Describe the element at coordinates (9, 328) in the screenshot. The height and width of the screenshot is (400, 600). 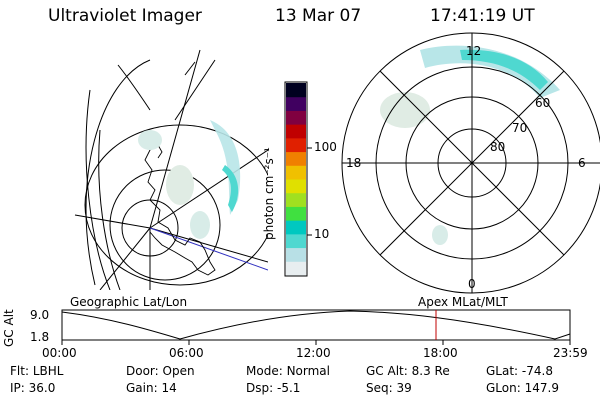
I see `altitude-ylabel: GC Alt` at that location.